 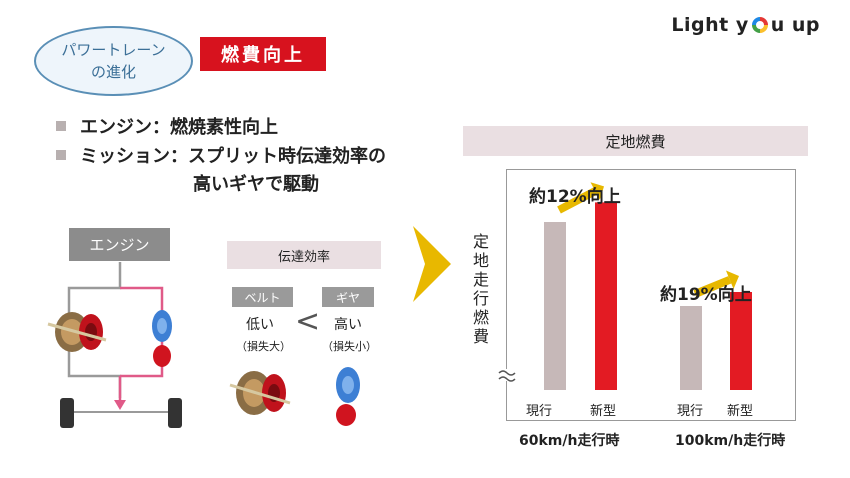 What do you see at coordinates (263, 346) in the screenshot?
I see `belt-loss: （損失大）` at bounding box center [263, 346].